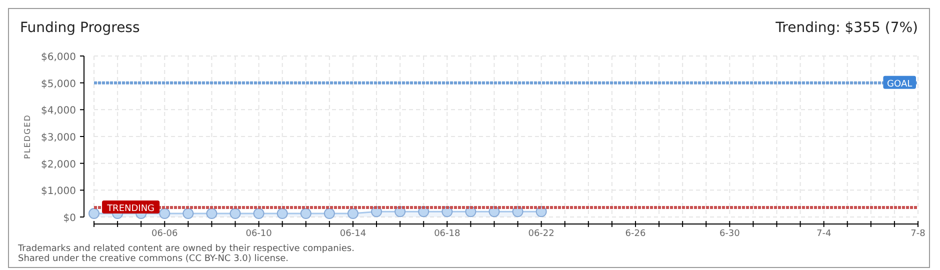 The image size is (940, 270). I want to click on x-tick-label: 06-22, so click(541, 234).